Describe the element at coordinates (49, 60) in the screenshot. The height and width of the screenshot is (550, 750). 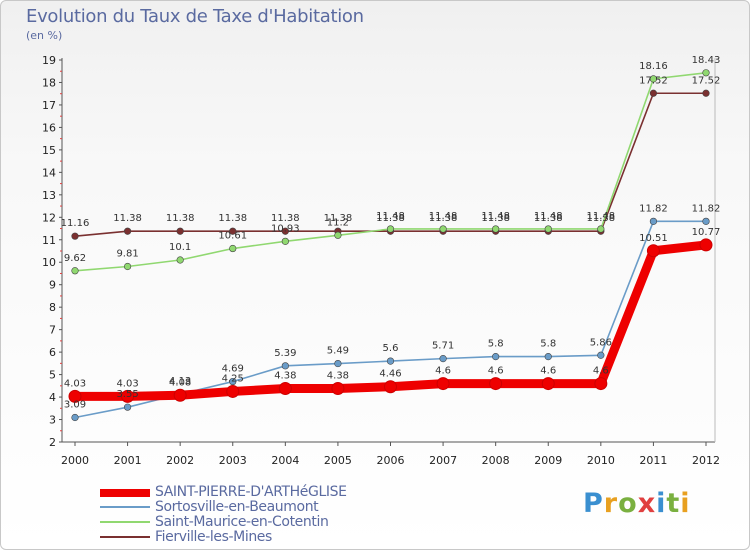
I see `y-tick-label: 19` at that location.